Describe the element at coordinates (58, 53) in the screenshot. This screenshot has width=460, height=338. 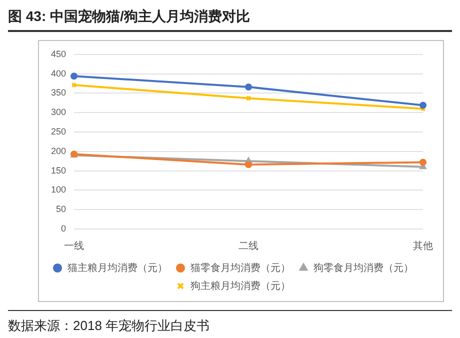
I see `y-tick-label: 450` at that location.